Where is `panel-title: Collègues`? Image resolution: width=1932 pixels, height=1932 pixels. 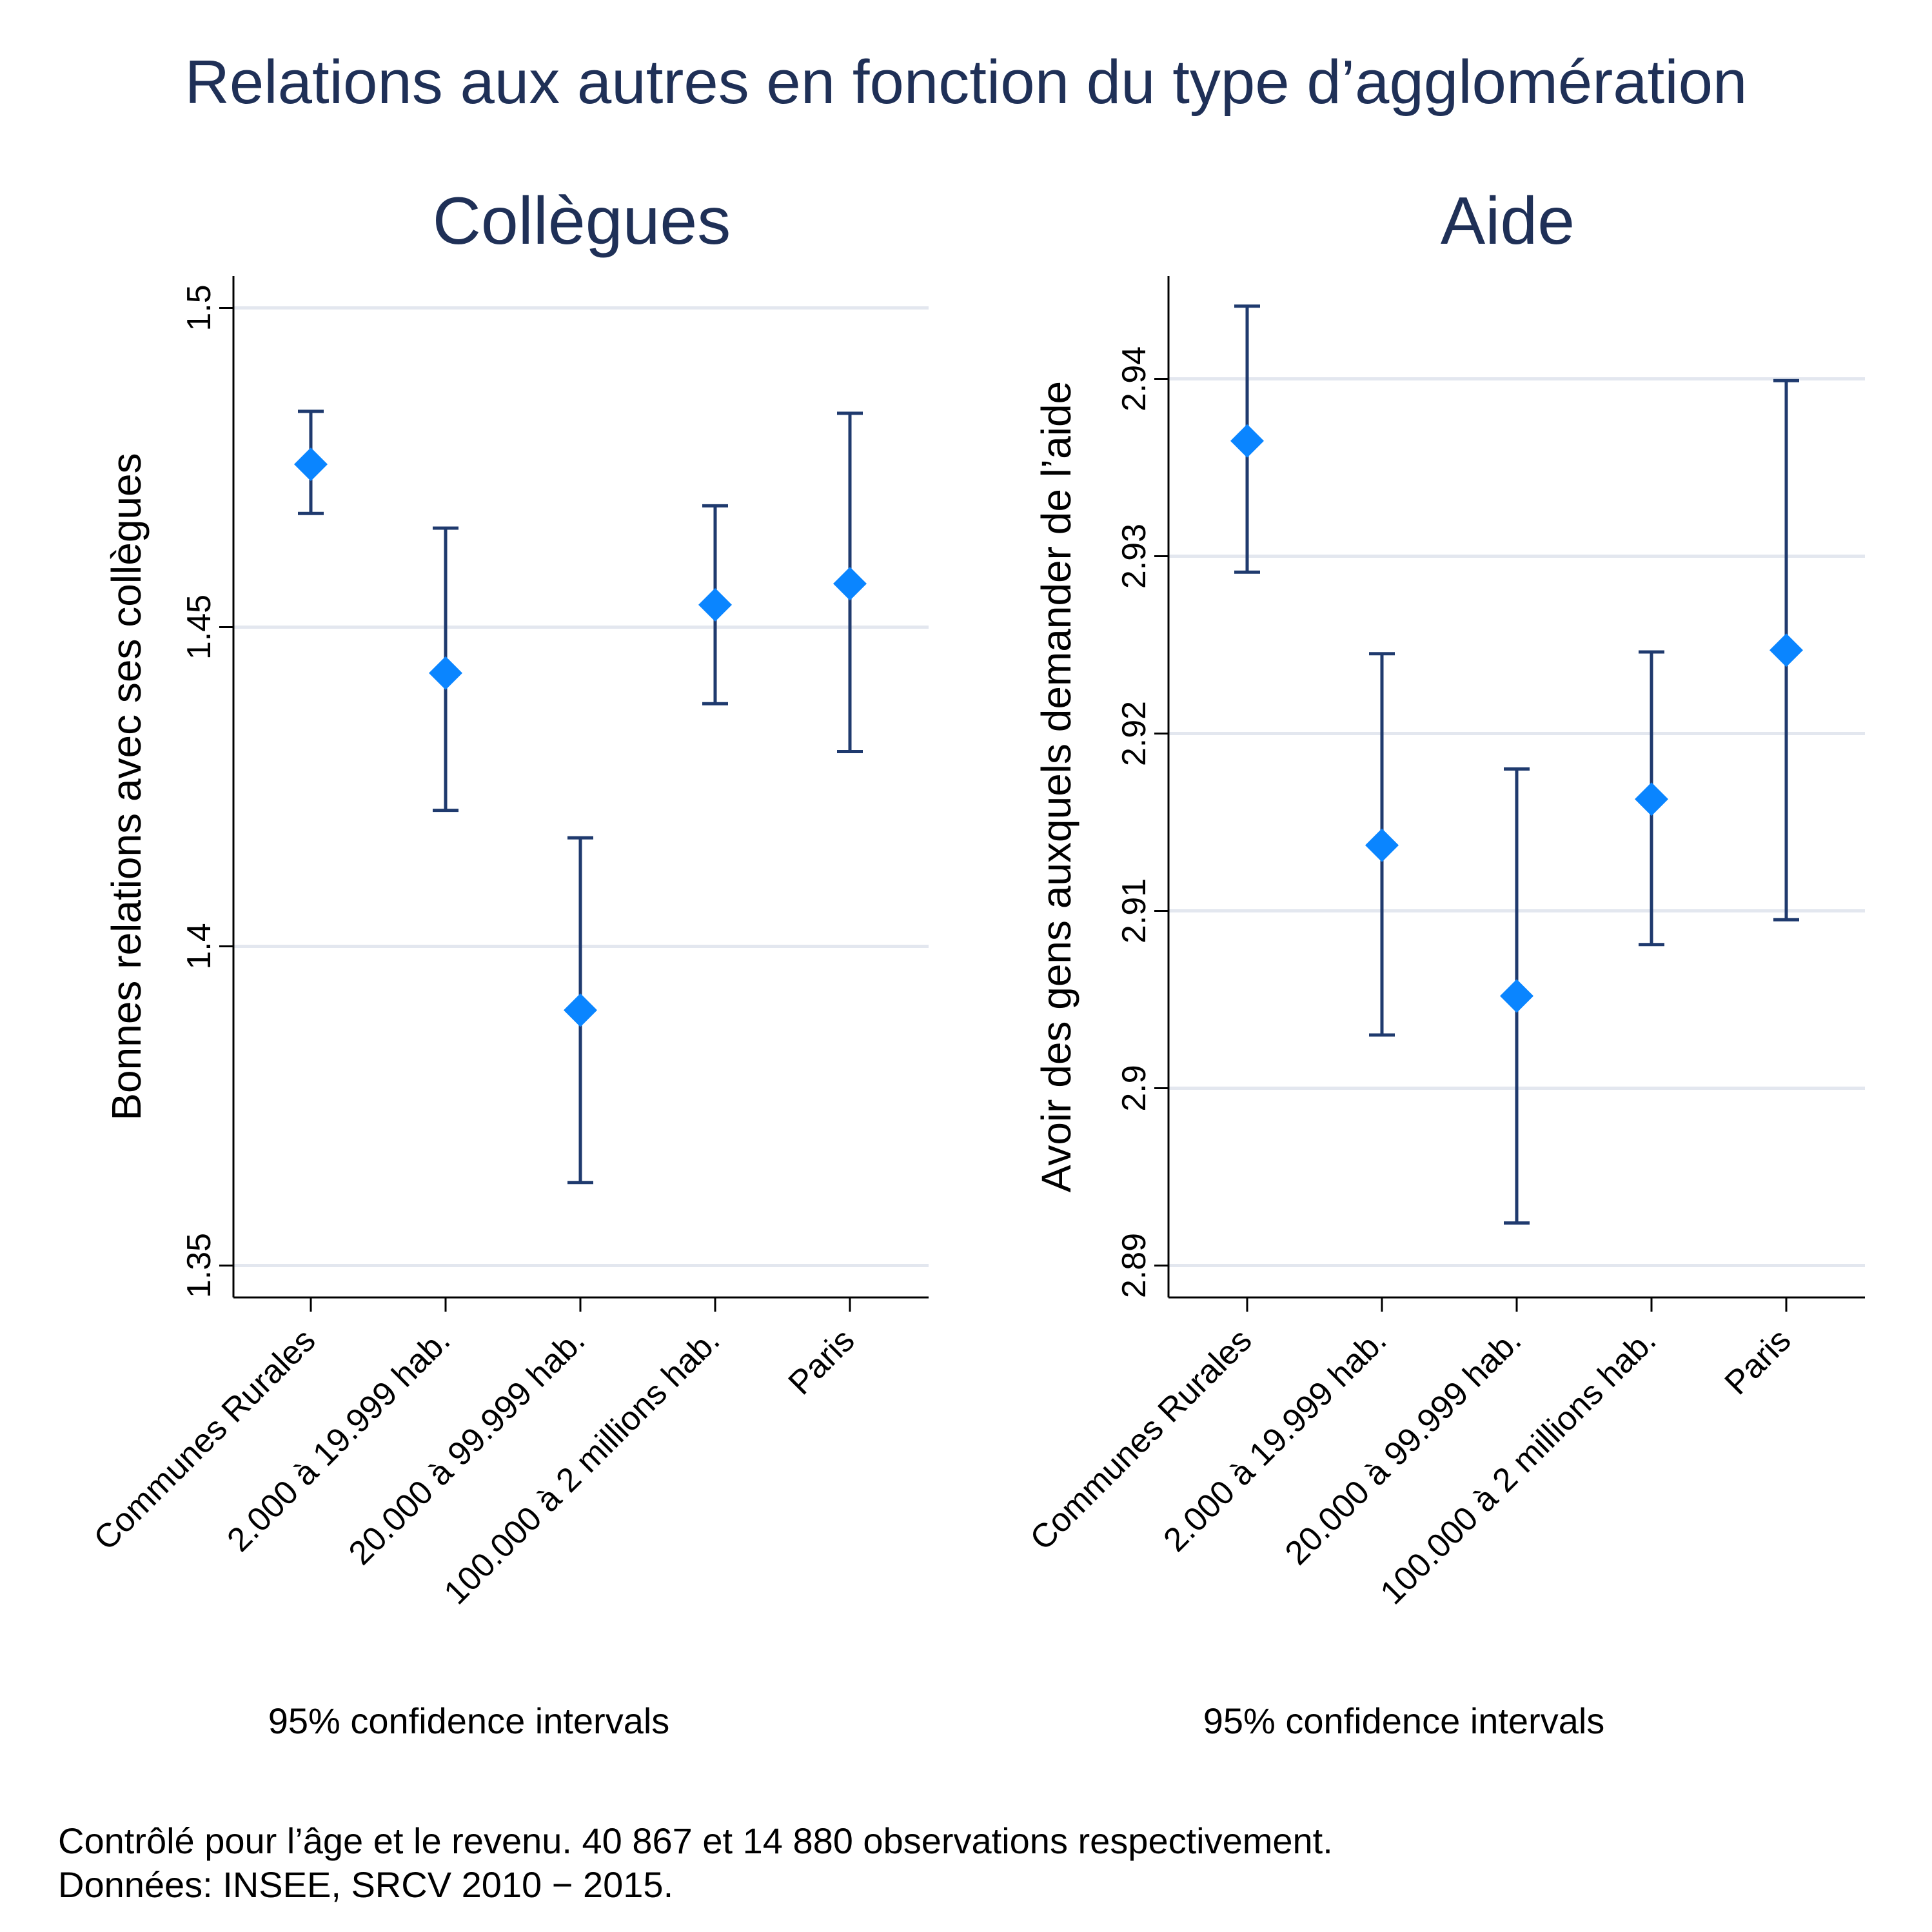
panel-title: Collègues is located at coordinates (582, 221).